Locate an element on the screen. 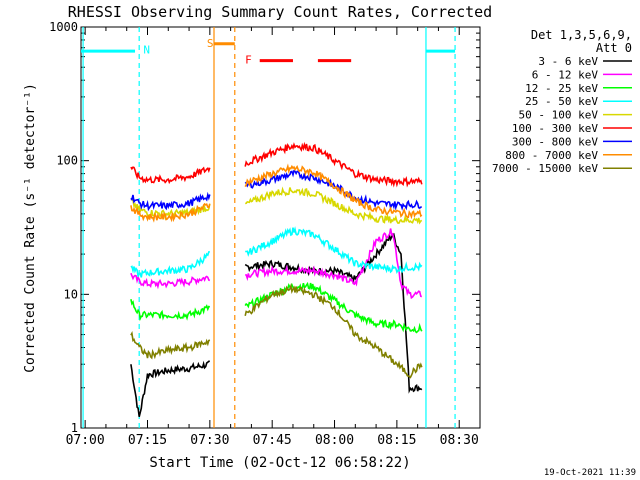 Image resolution: width=640 pixels, height=480 pixels. flag-label-night: N is located at coordinates (146, 49).